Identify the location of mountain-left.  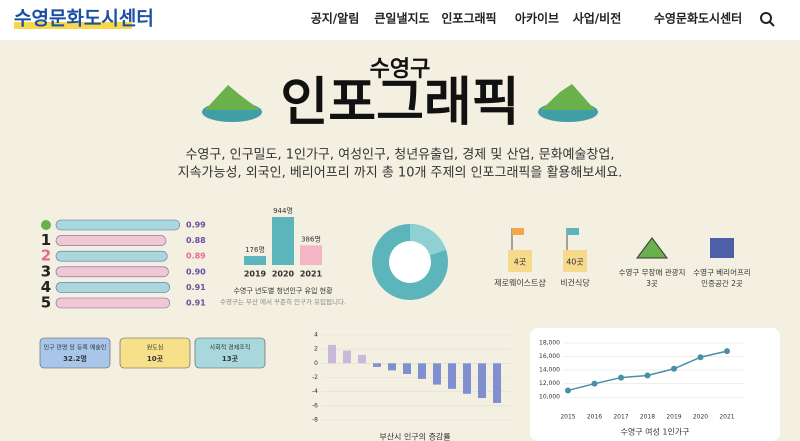
(232, 103).